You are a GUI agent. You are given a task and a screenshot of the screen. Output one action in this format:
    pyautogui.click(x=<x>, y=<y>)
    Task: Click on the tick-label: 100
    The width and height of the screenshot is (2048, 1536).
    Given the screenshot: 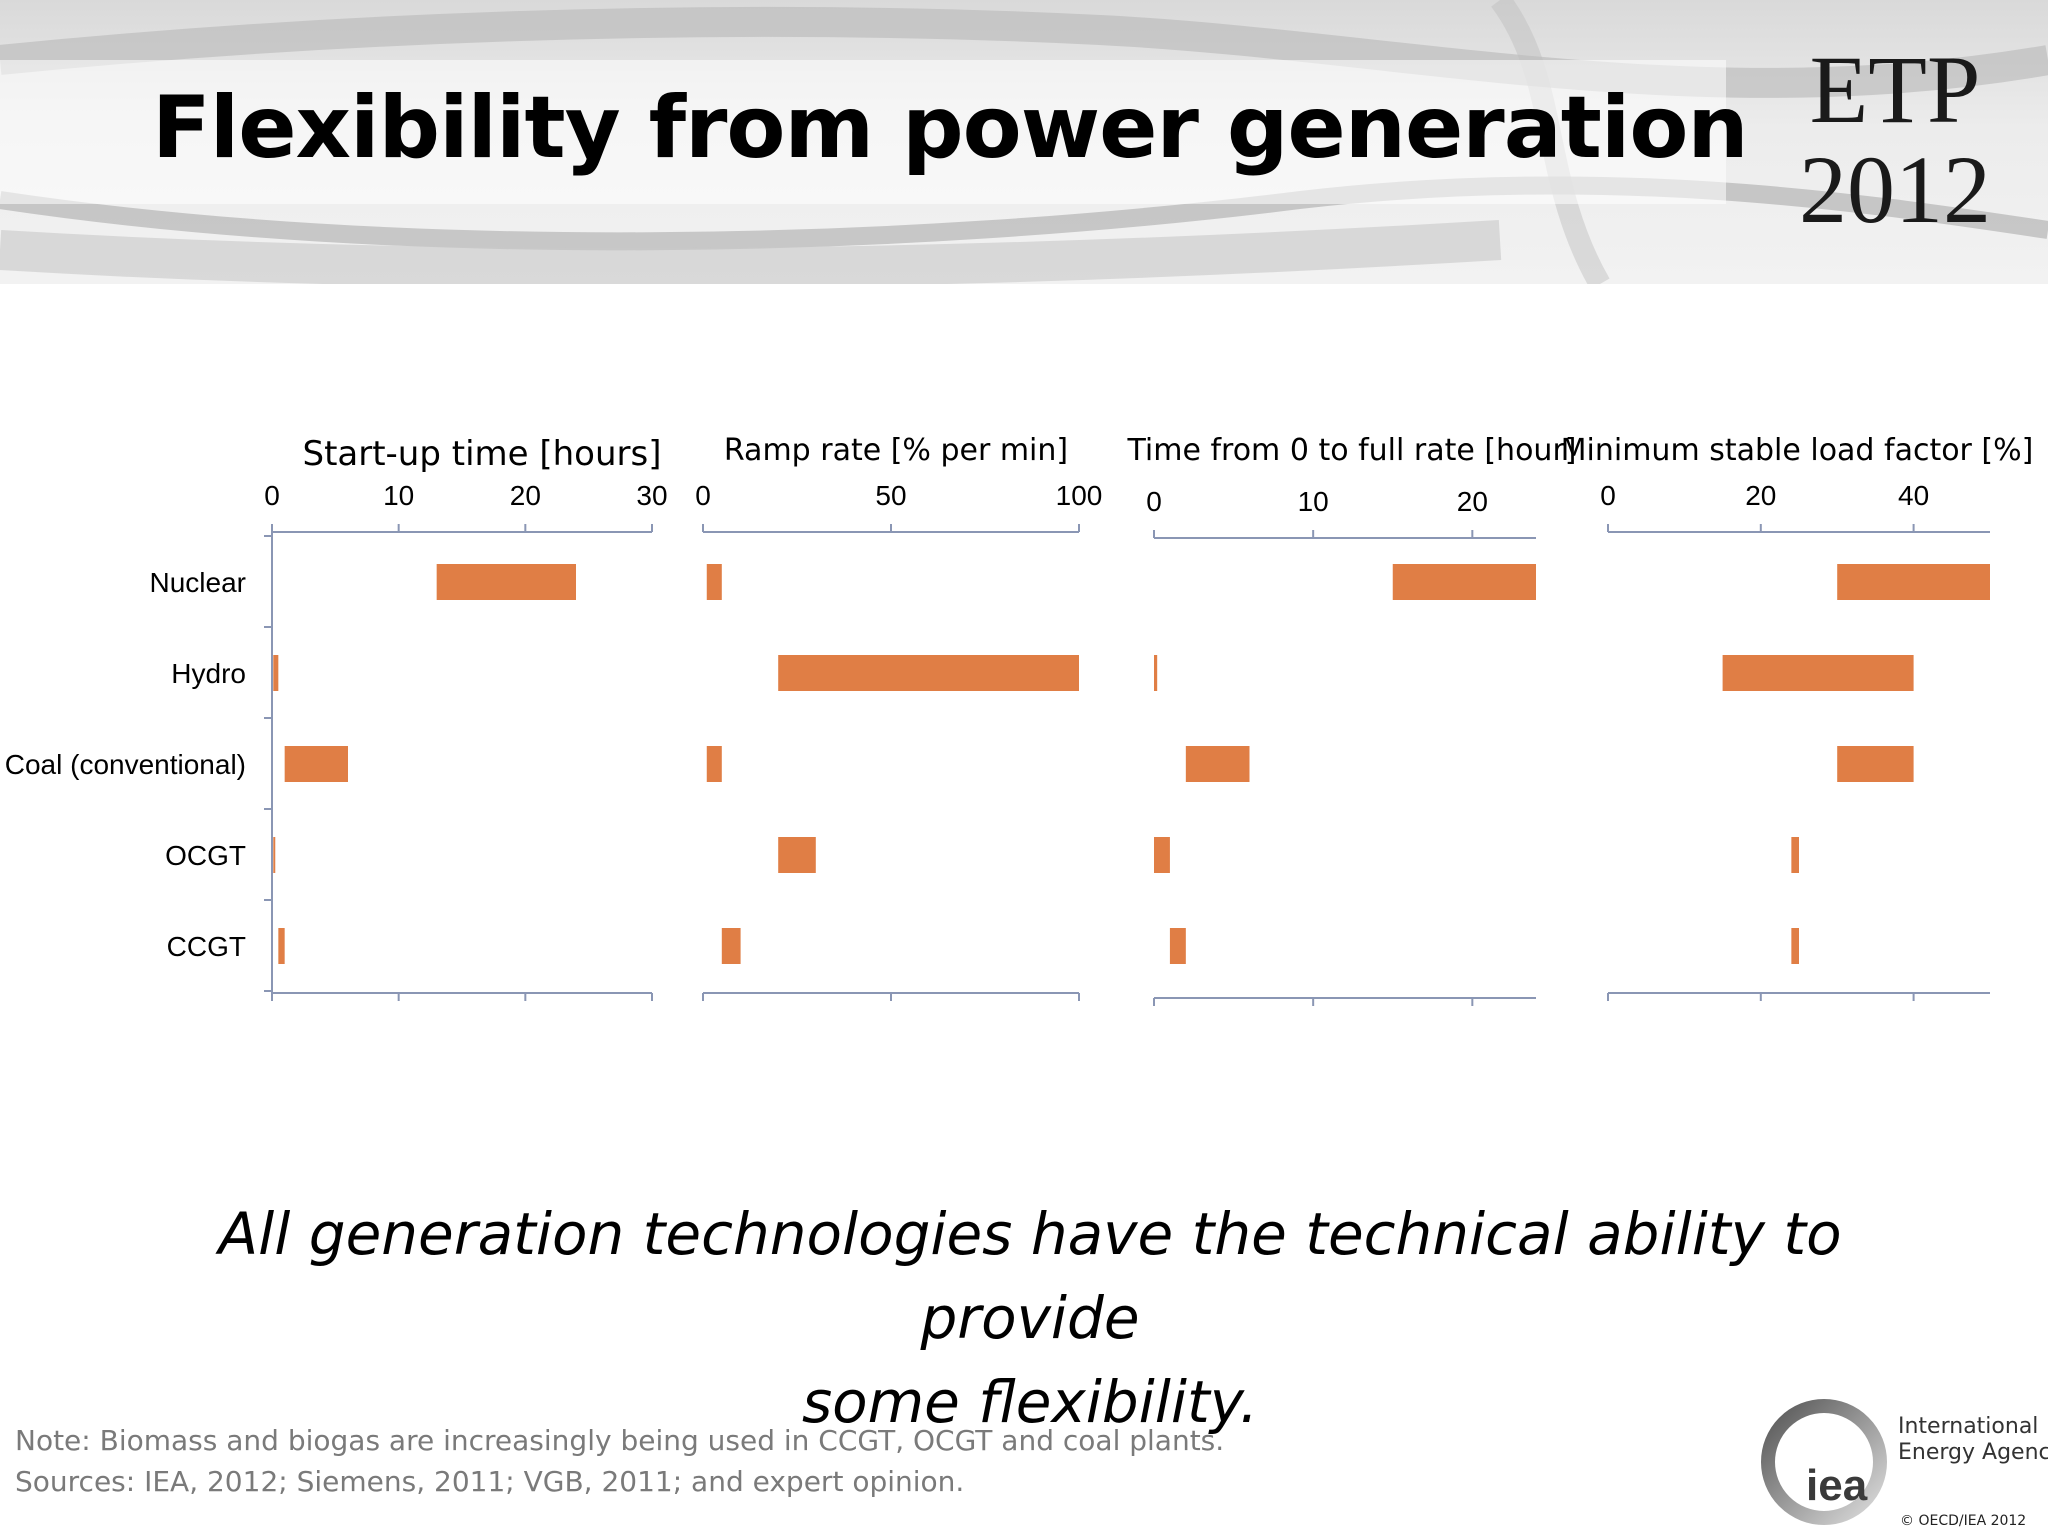 What is the action you would take?
    pyautogui.click(x=1079, y=495)
    